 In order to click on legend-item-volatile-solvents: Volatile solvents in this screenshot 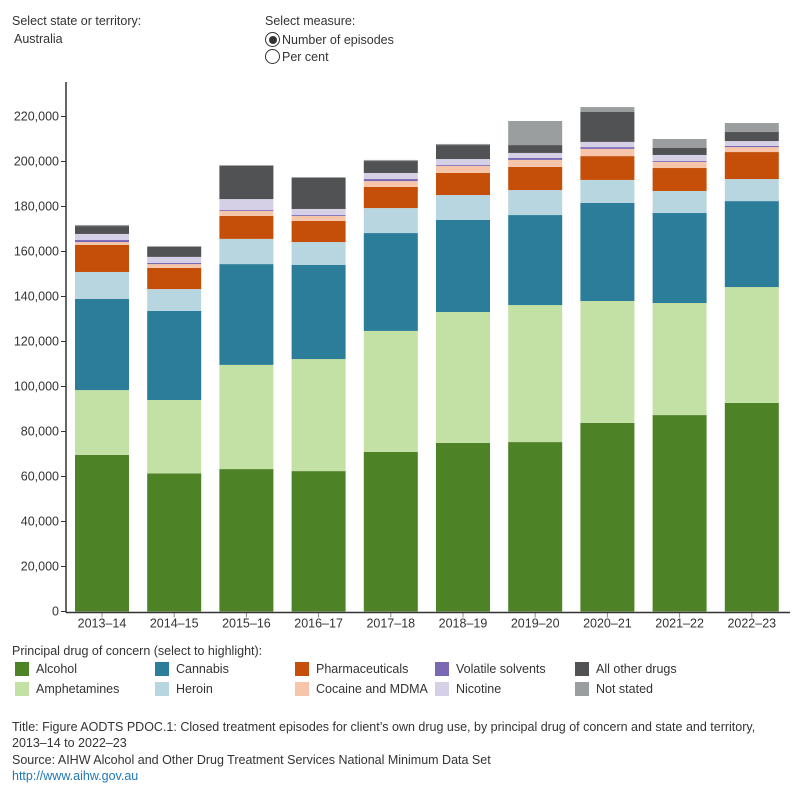, I will do `click(490, 669)`.